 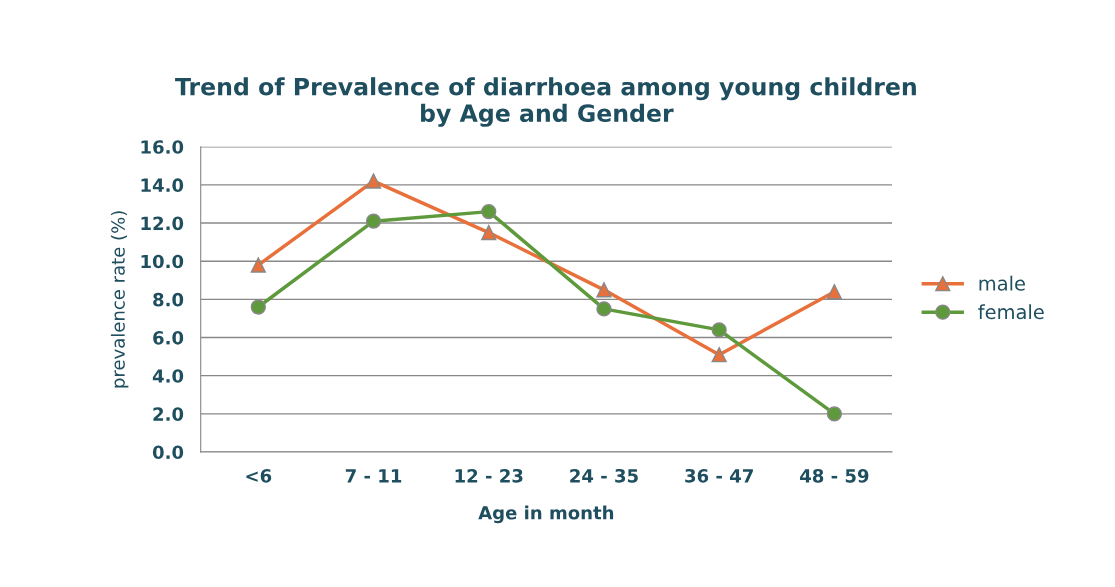 What do you see at coordinates (168, 299) in the screenshot?
I see `y-tick-label: 8.0` at bounding box center [168, 299].